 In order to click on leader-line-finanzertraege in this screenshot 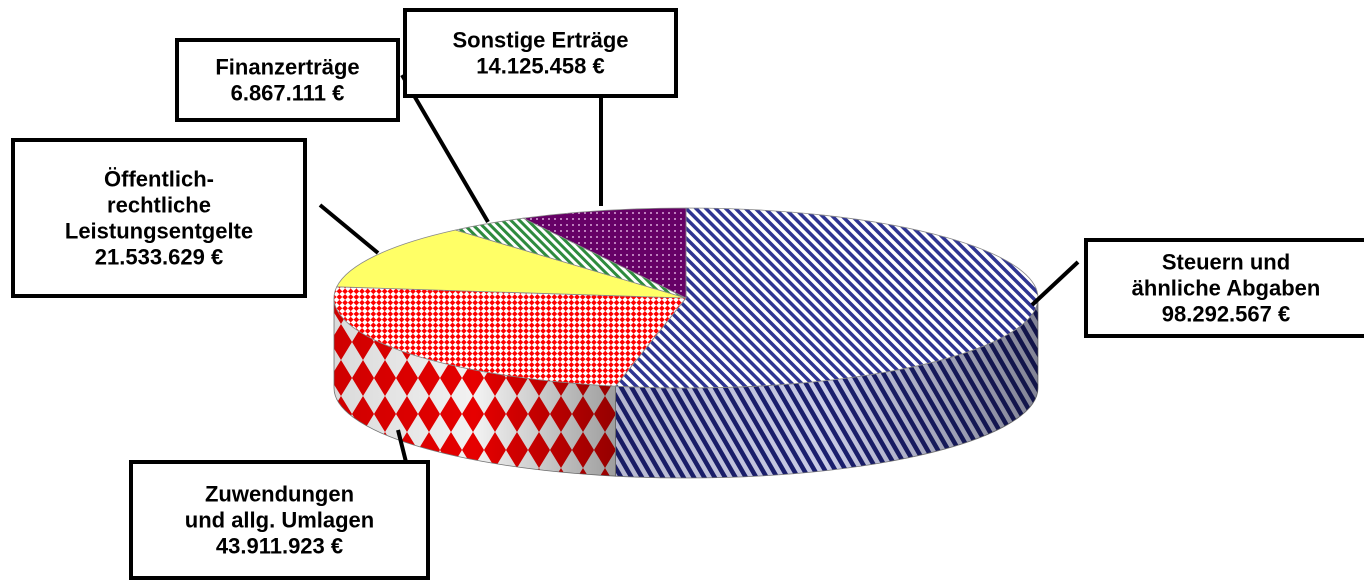, I will do `click(445, 148)`.